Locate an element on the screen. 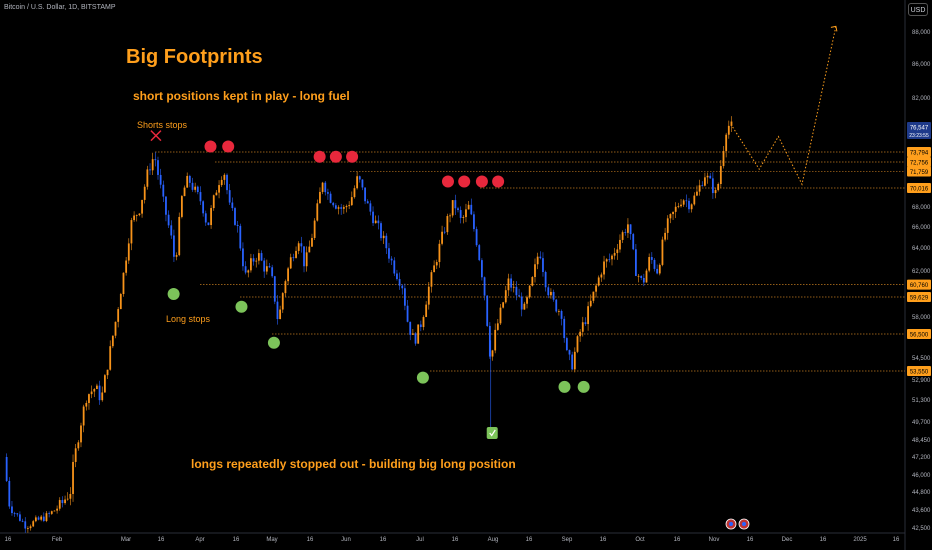  x-tick-label: 2025 is located at coordinates (860, 540).